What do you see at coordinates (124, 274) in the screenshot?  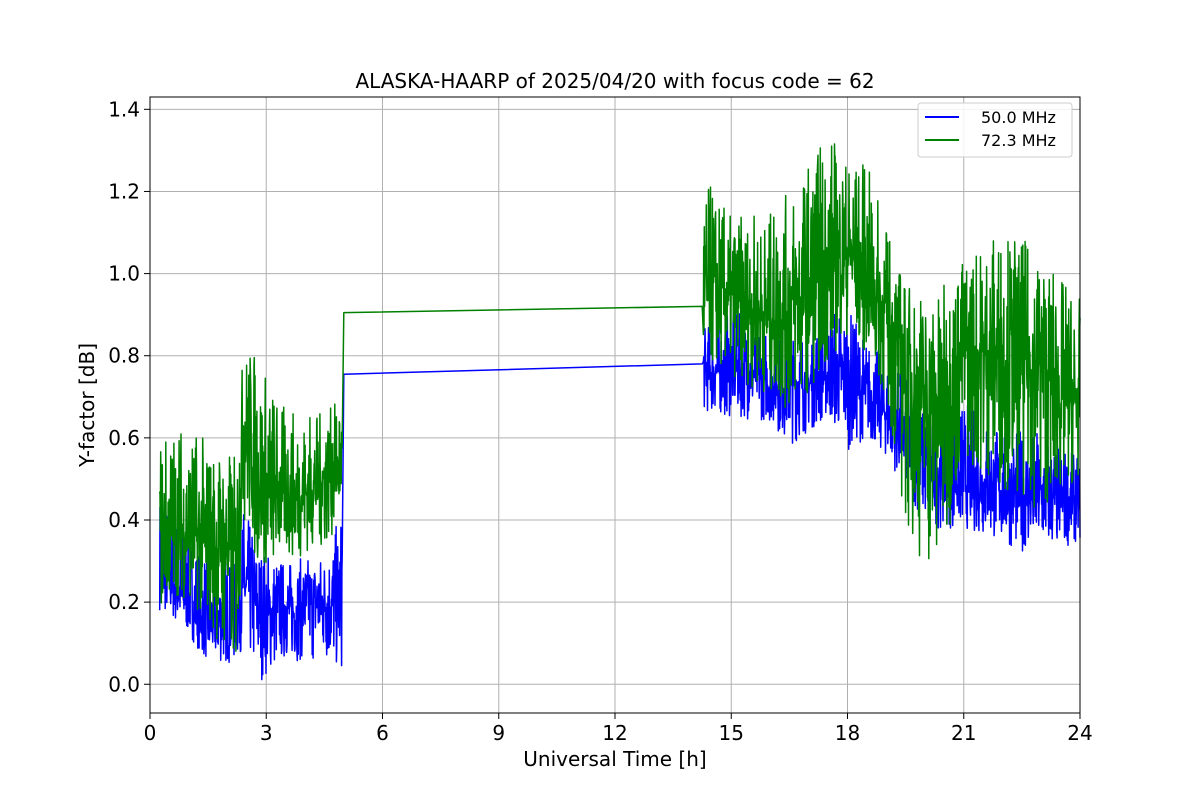 I see `y-tick-label: 1.0` at bounding box center [124, 274].